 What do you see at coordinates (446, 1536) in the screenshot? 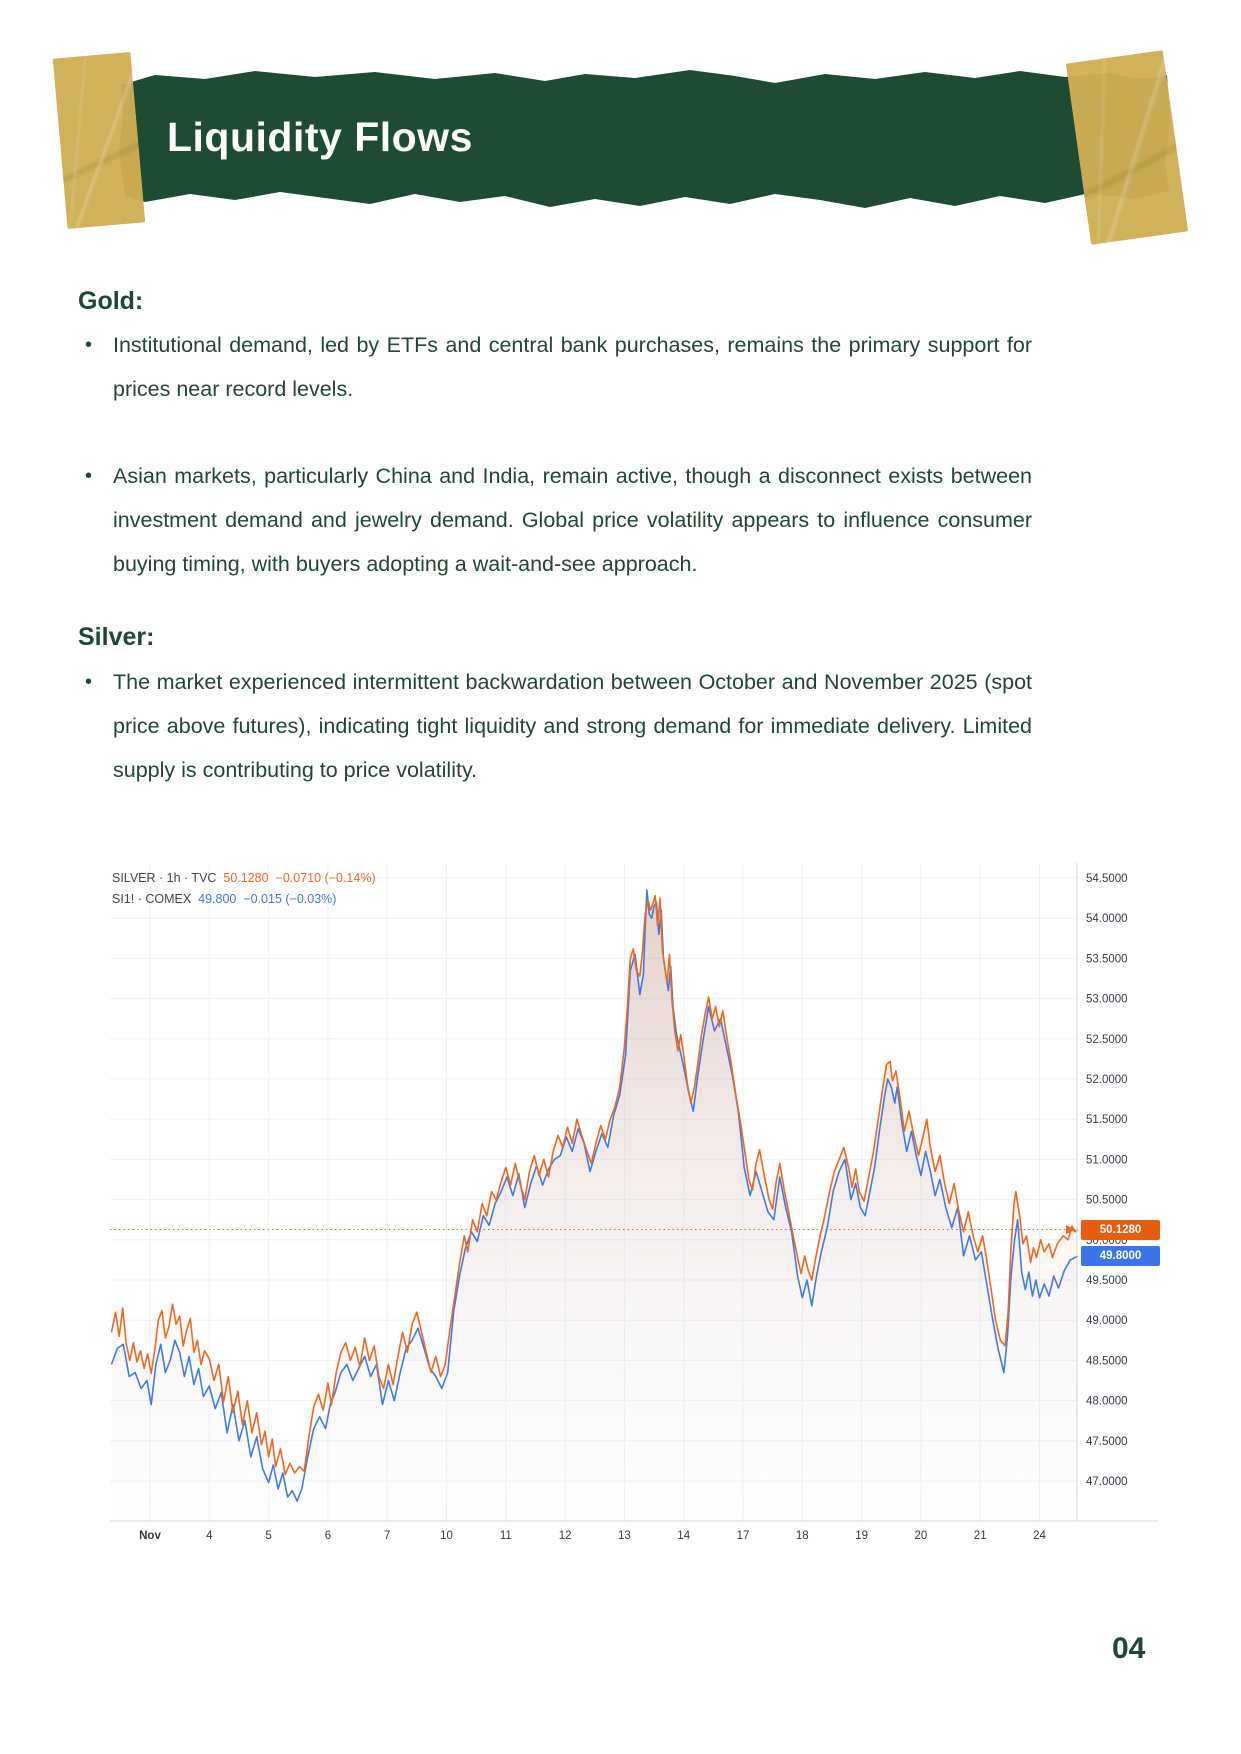
I see `svg-text: 10` at bounding box center [446, 1536].